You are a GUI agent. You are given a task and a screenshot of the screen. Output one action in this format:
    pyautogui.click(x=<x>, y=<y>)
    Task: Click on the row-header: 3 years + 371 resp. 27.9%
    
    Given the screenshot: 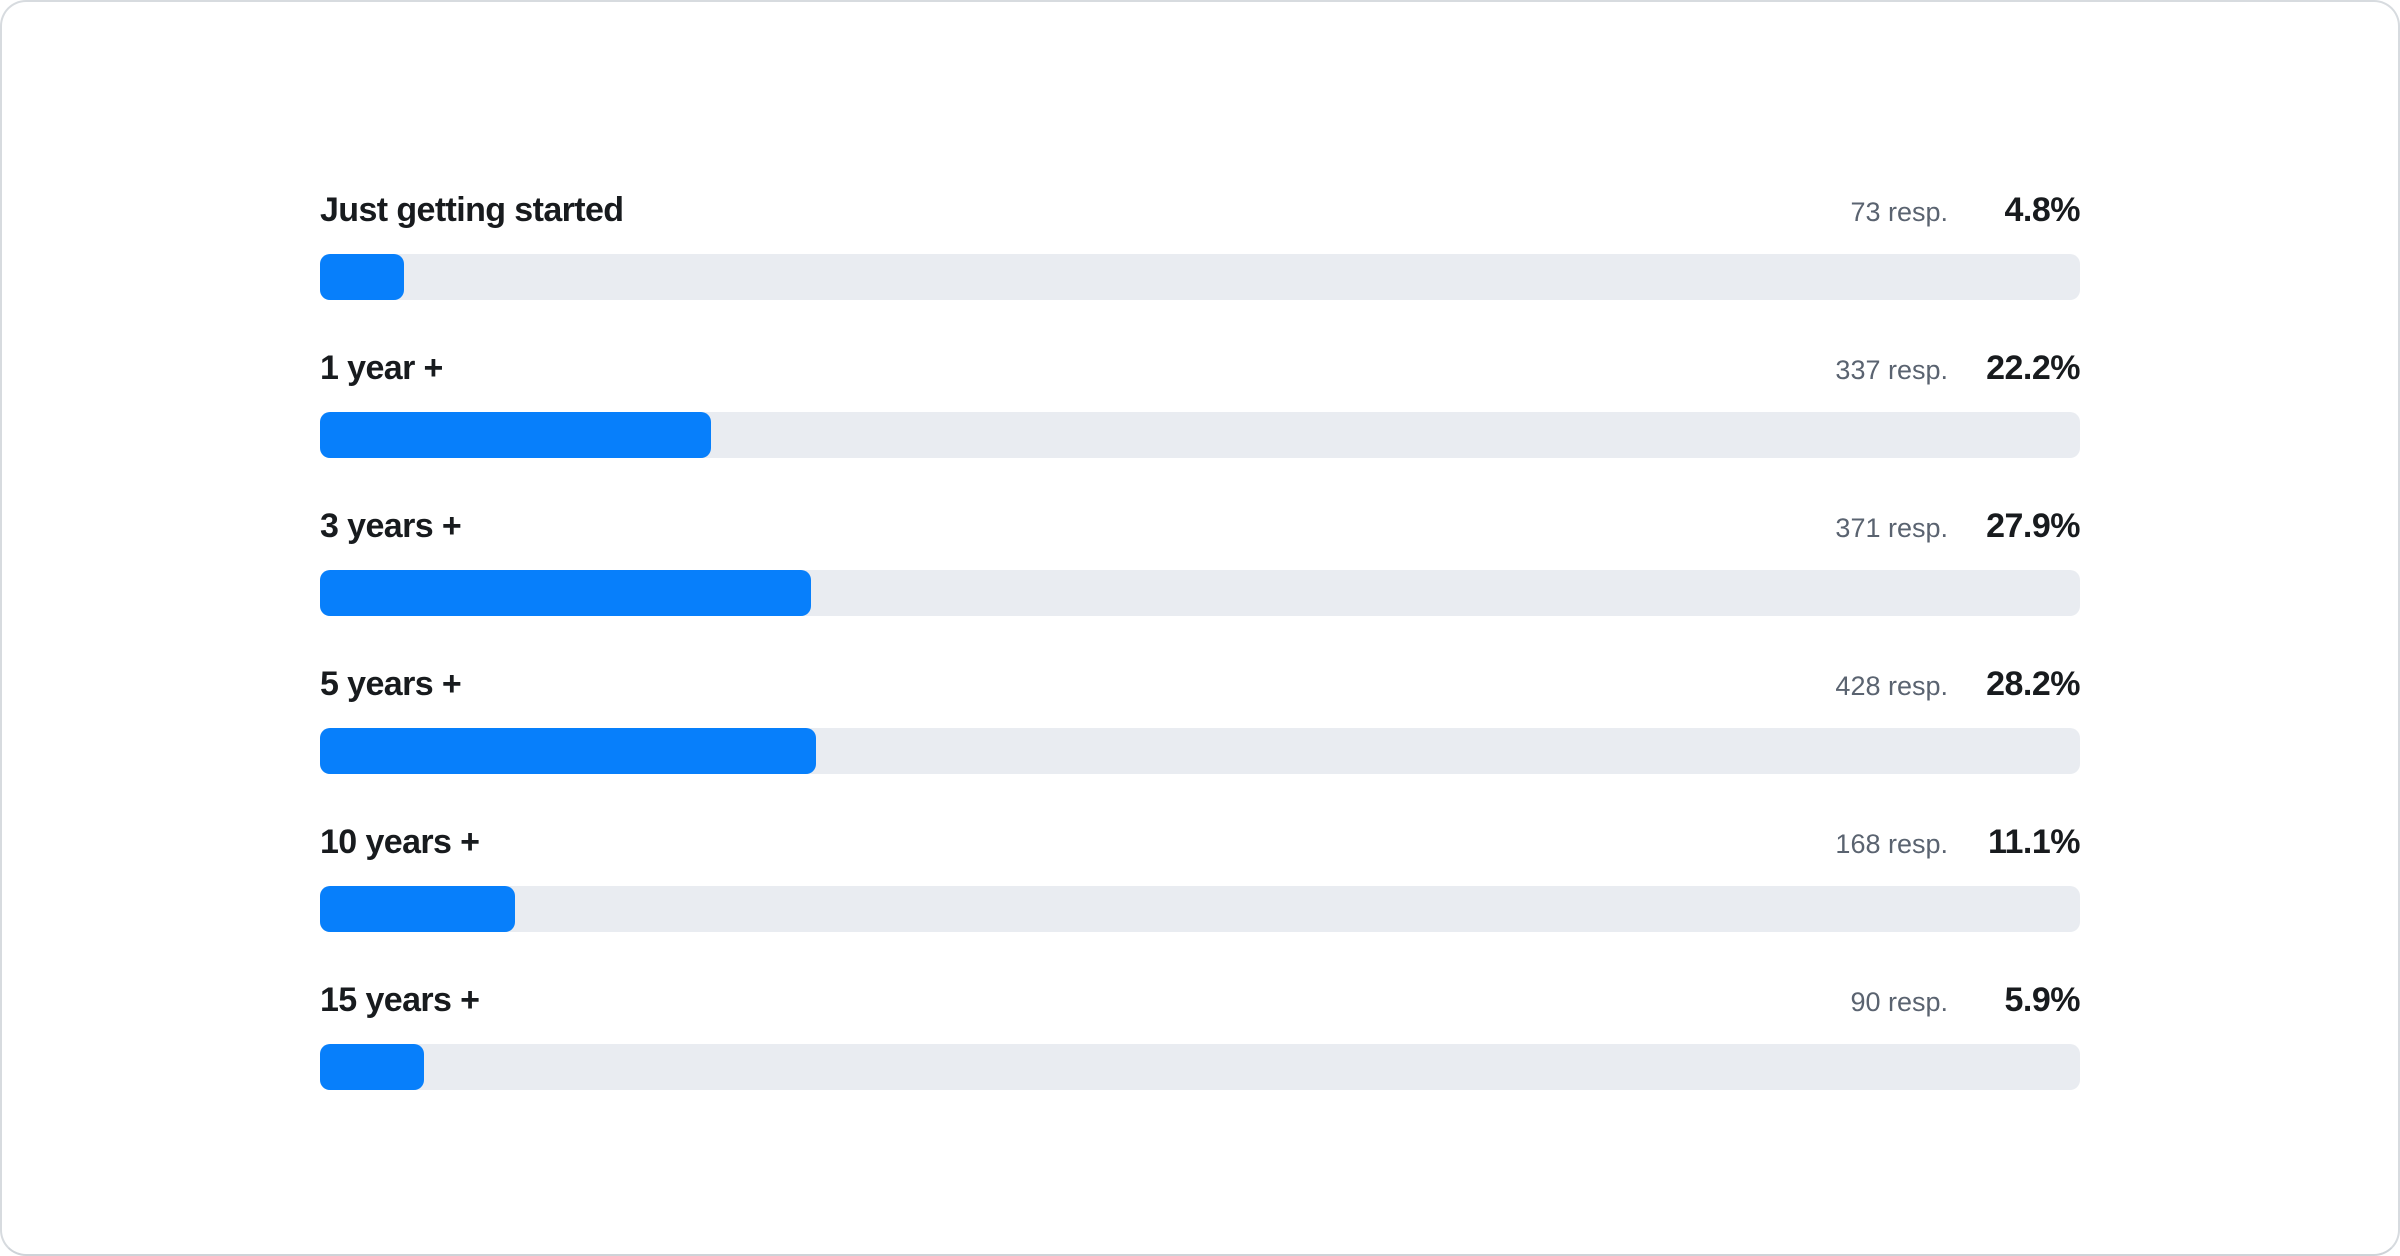 What is the action you would take?
    pyautogui.click(x=1200, y=527)
    